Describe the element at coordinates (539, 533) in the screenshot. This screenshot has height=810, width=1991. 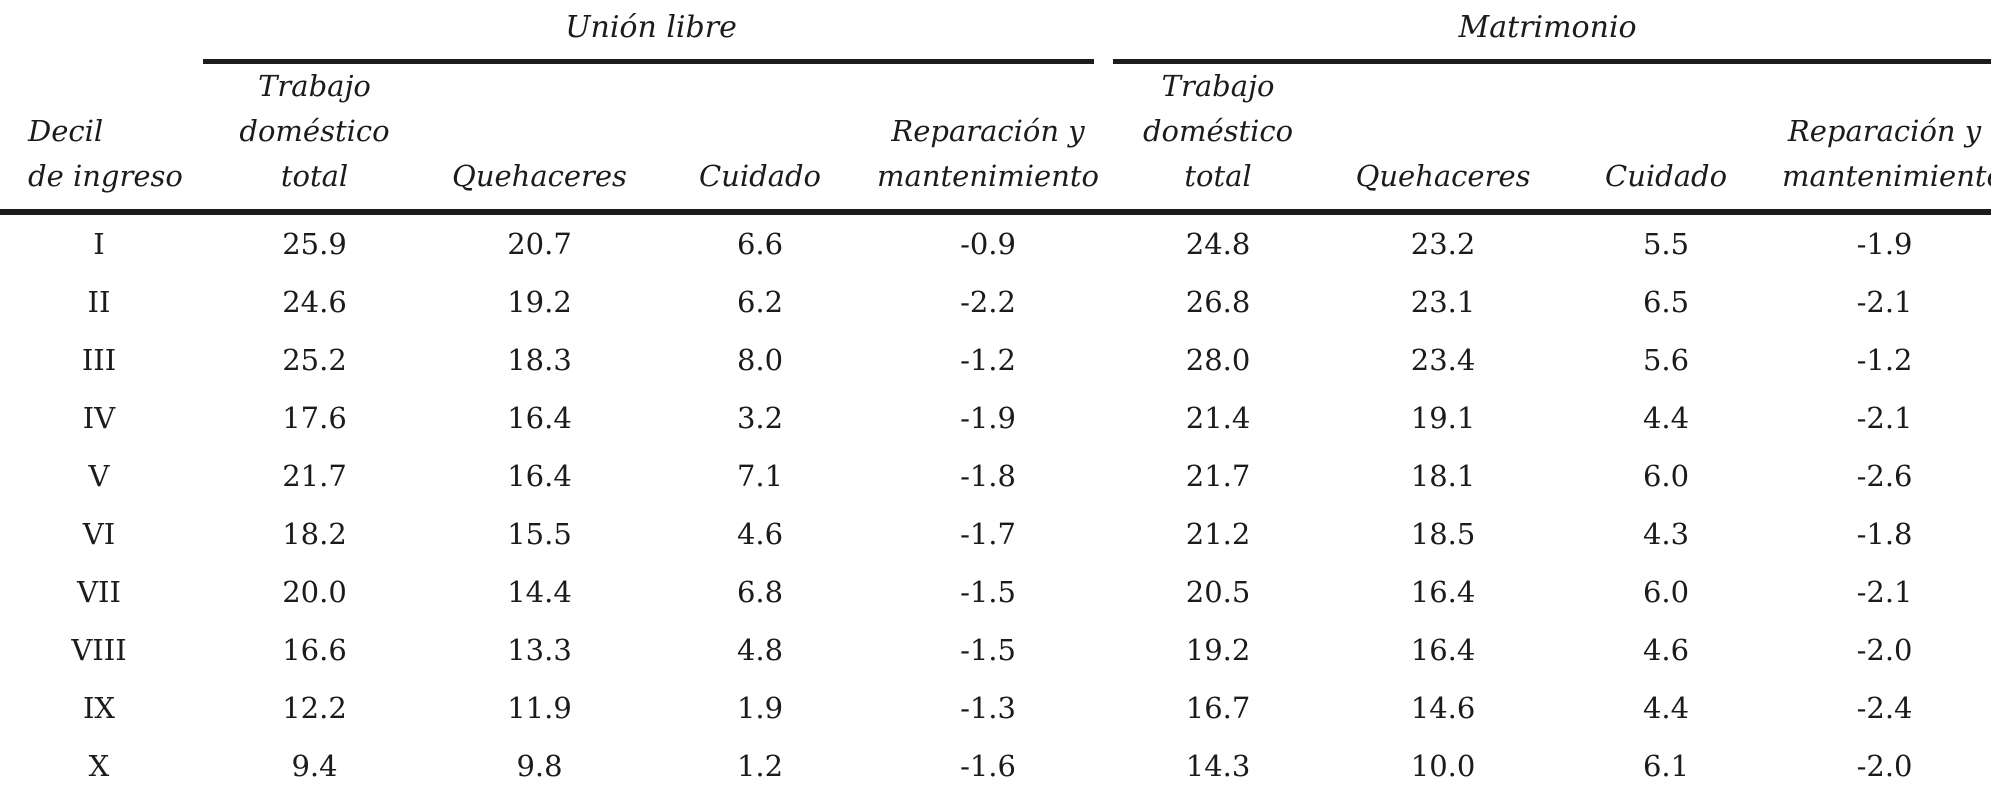
I see `data-cell: 15.5` at that location.